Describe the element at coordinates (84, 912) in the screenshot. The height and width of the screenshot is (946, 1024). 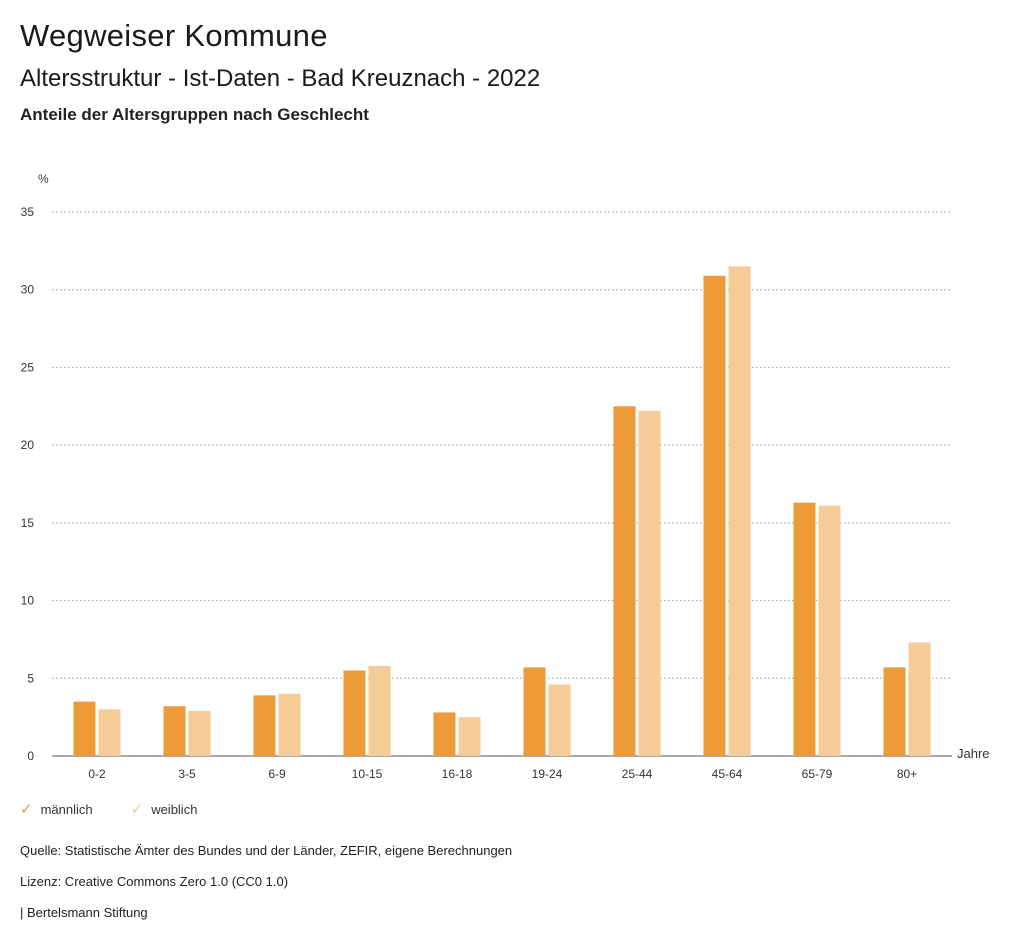
I see `brand-note: | Bertelsmann Stiftung` at that location.